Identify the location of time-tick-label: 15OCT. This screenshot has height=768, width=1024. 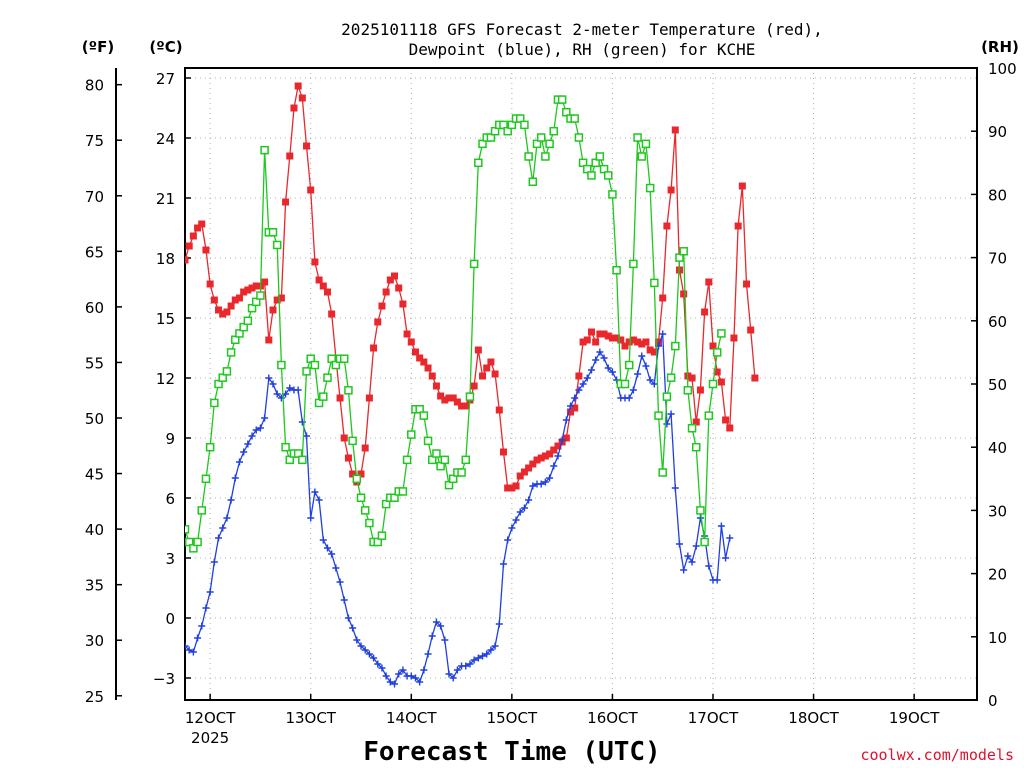
(512, 718).